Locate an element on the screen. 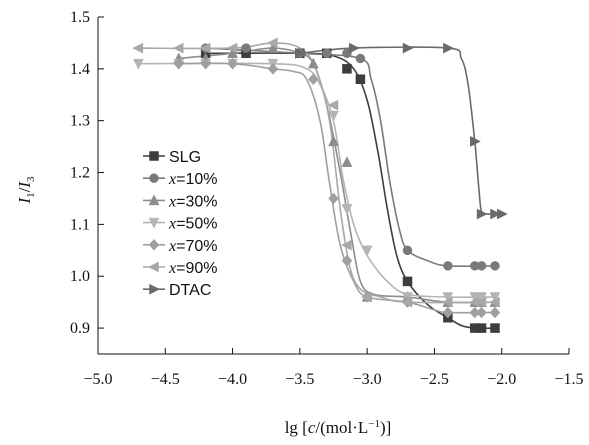 The height and width of the screenshot is (445, 589). x-tick-label: −5.0 is located at coordinates (97, 379).